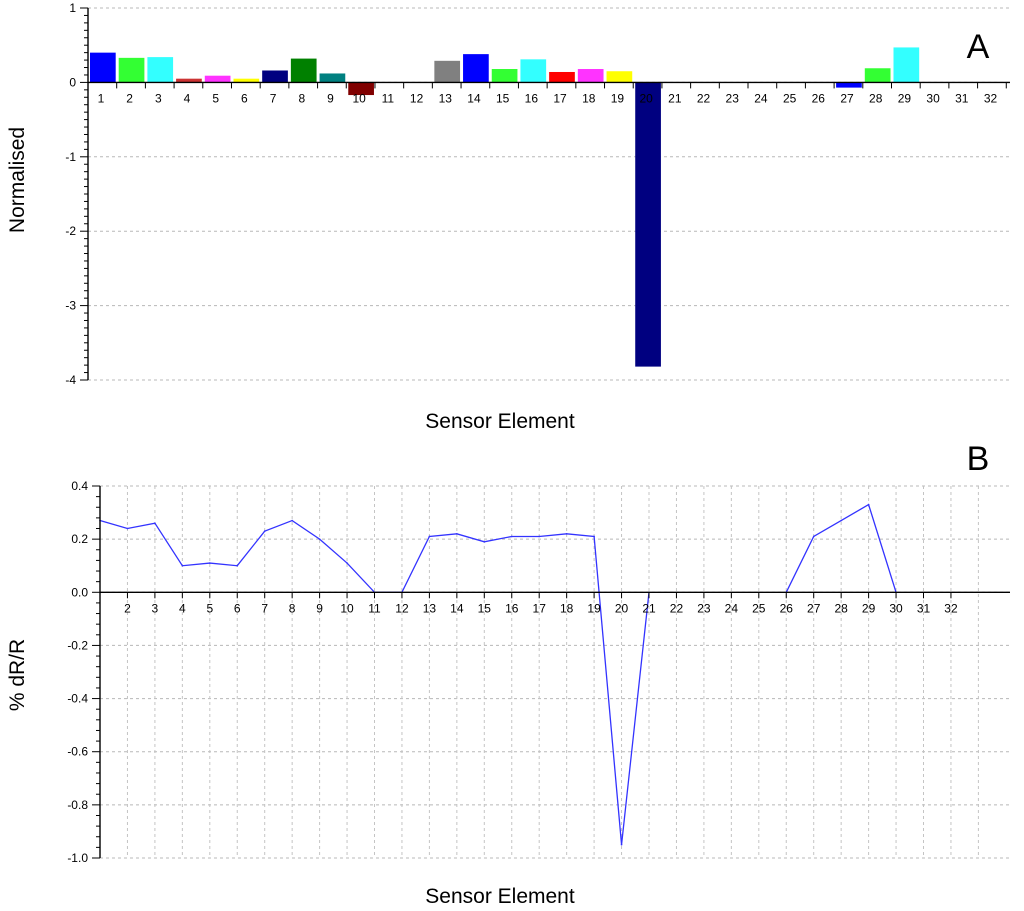 The width and height of the screenshot is (1024, 911). I want to click on y-tick-label: -3, so click(70, 306).